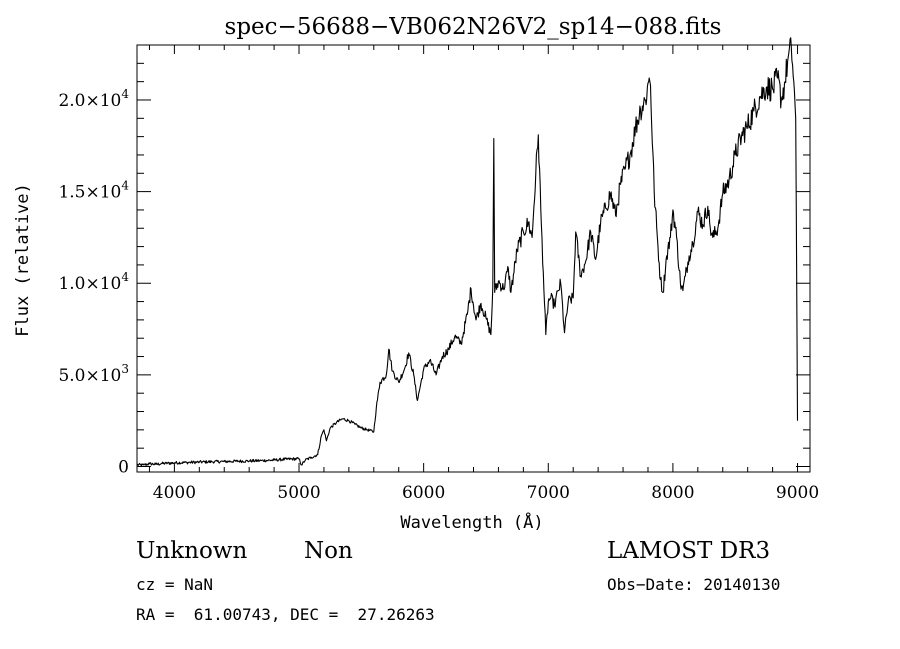  What do you see at coordinates (298, 493) in the screenshot?
I see `x-tick-label: 5000` at bounding box center [298, 493].